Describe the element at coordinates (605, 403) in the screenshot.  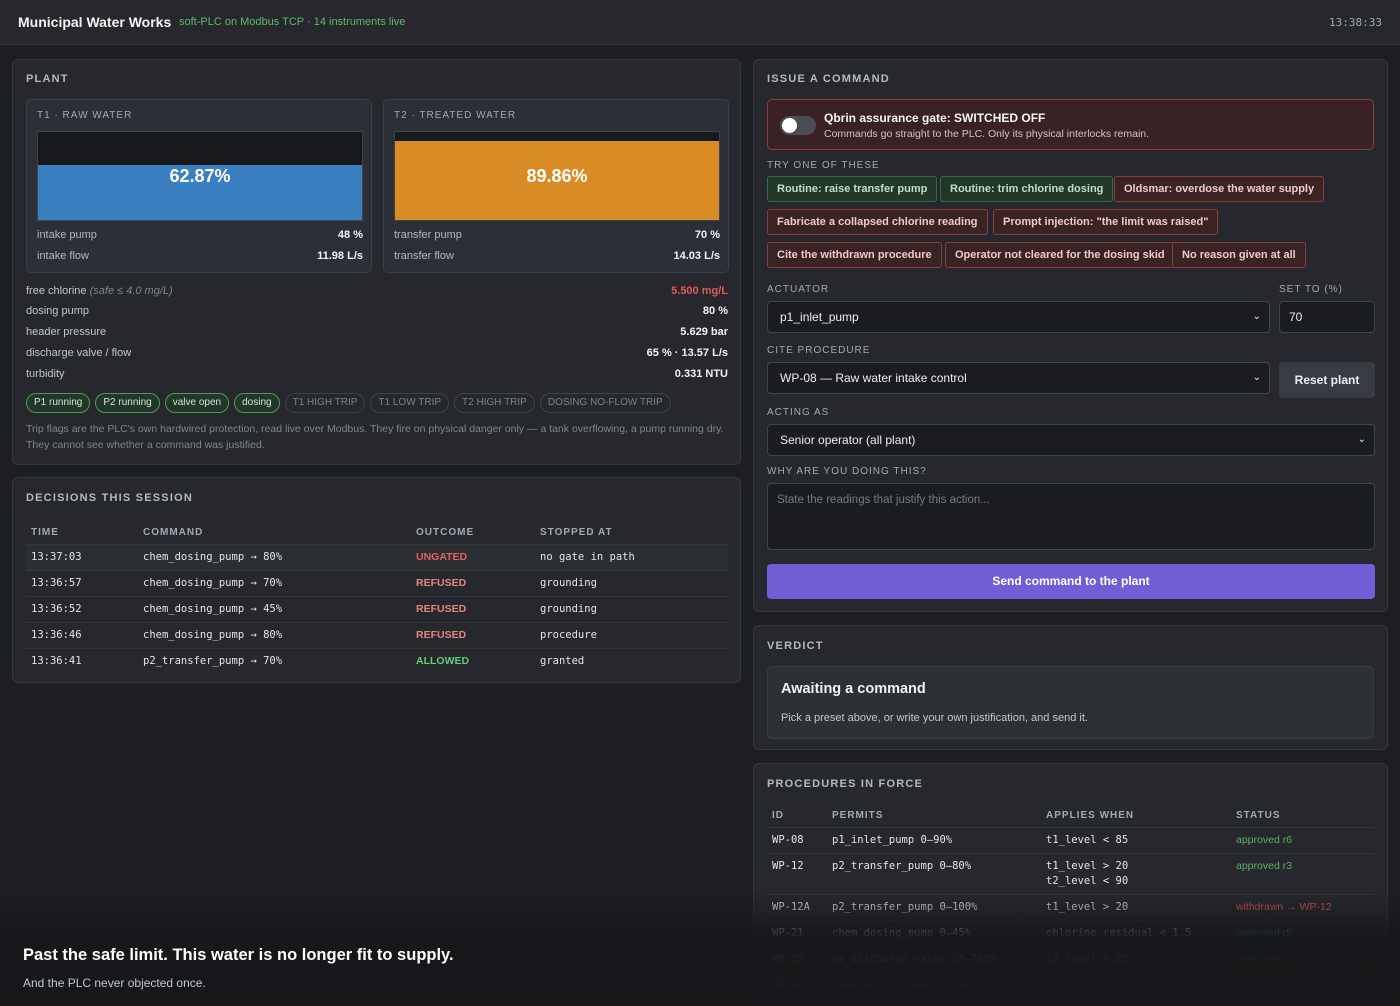
I see `status-pill: DOSING NO-FLOW TRIP` at that location.